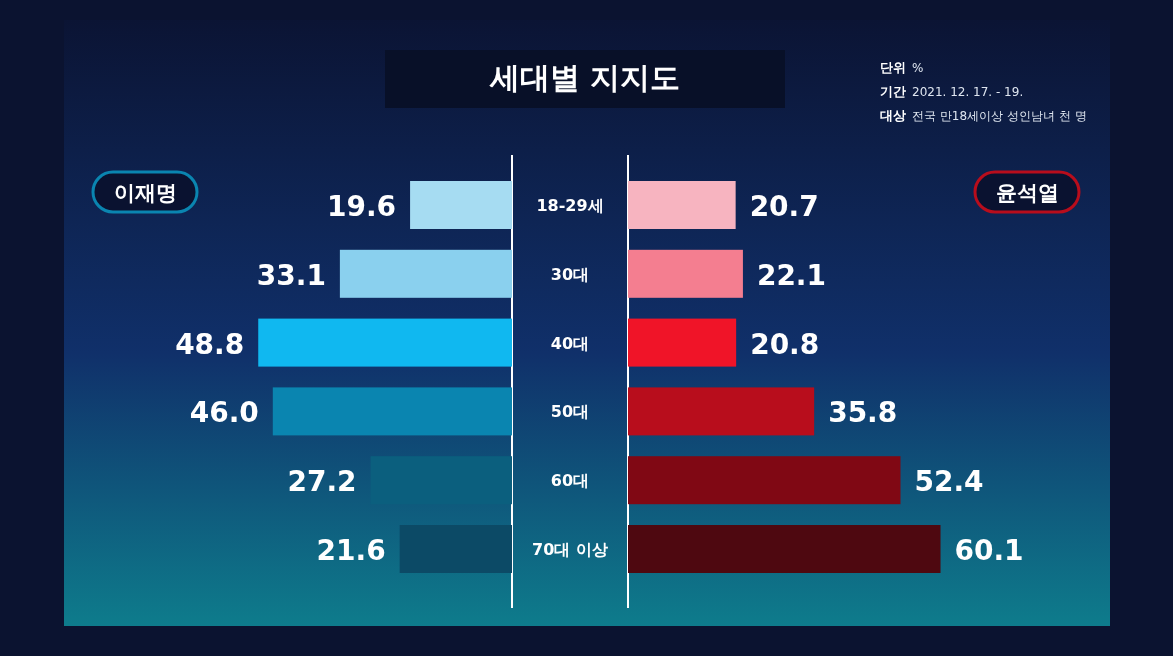 The width and height of the screenshot is (1173, 656). Describe the element at coordinates (952, 91) in the screenshot. I see `text: 기간 2021. 12. 17. - 19.` at that location.